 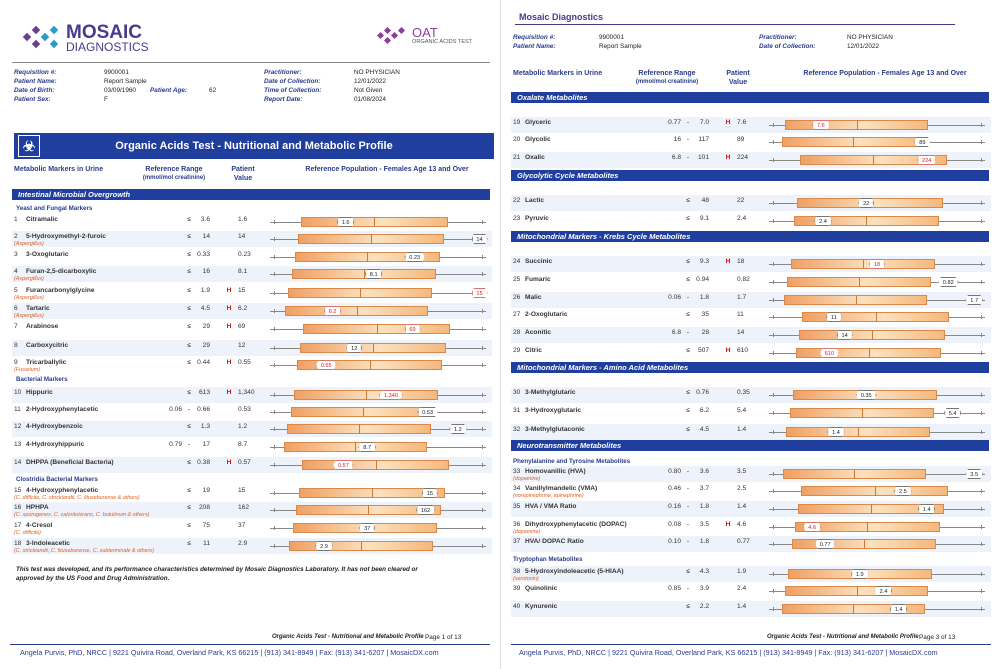 What do you see at coordinates (252, 348) in the screenshot?
I see `marker-row: 8 Carboxycitric ≤29 12 12` at bounding box center [252, 348].